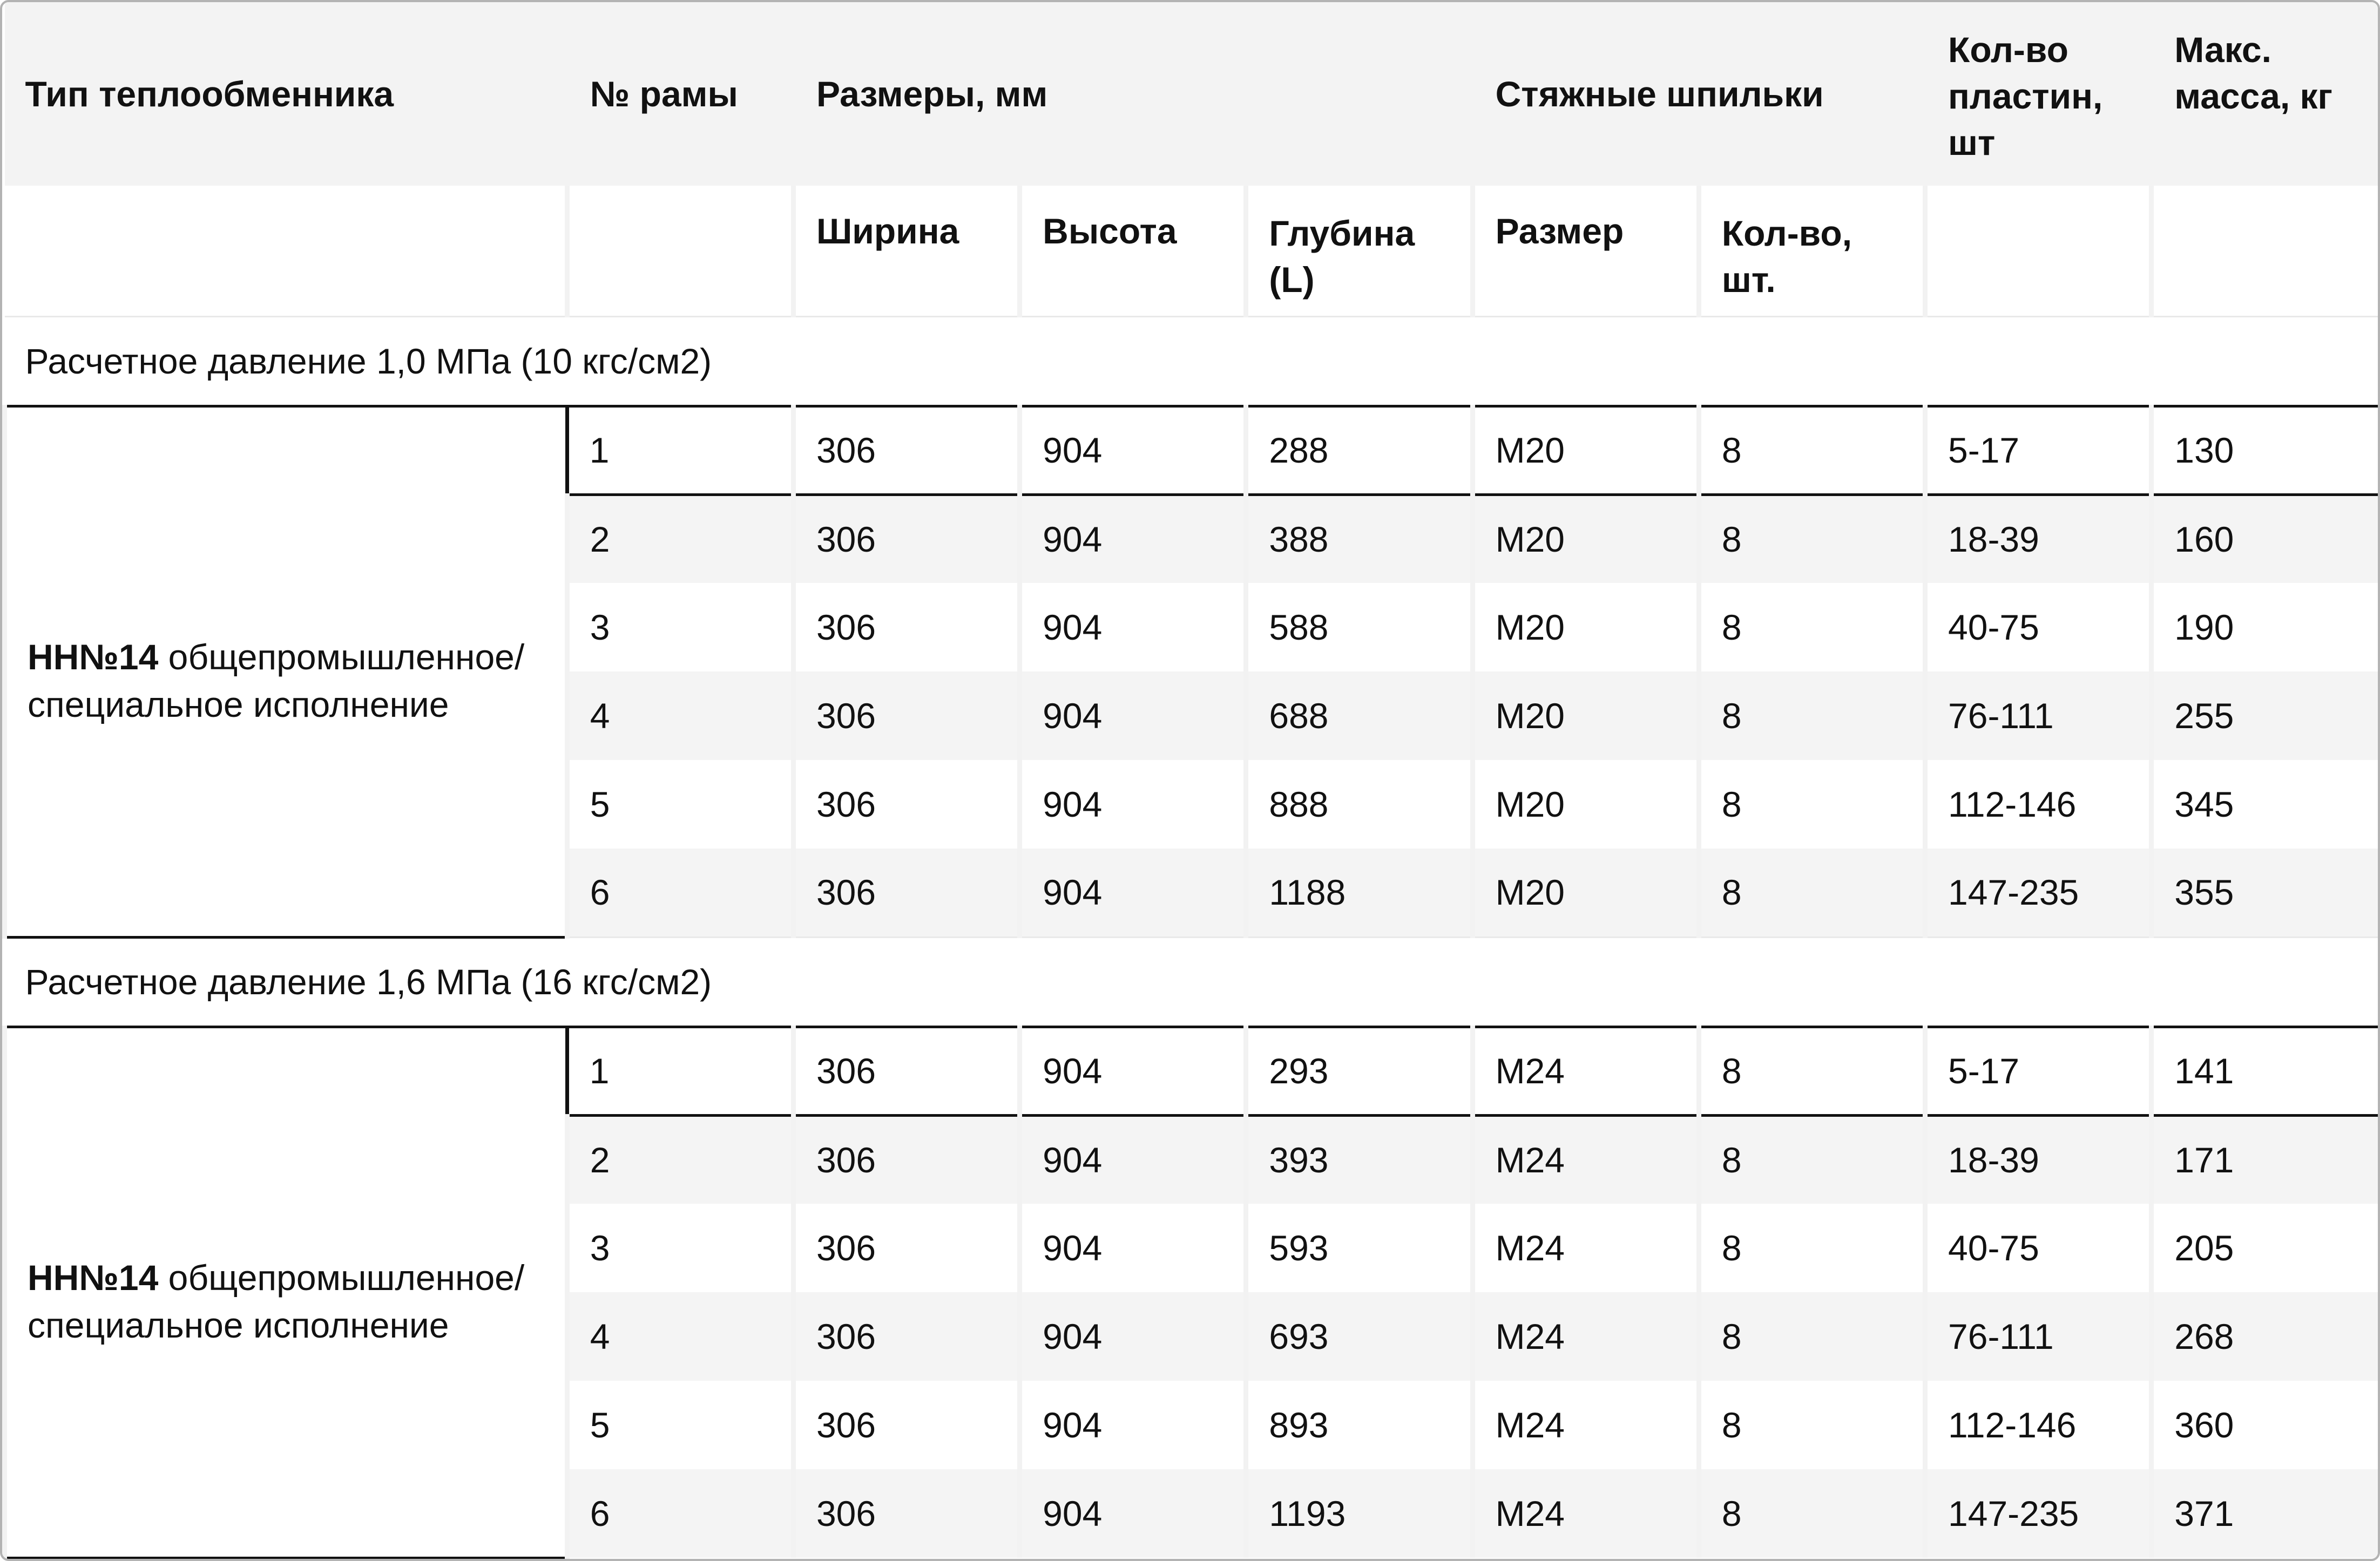  What do you see at coordinates (2263, 450) in the screenshot?
I see `cell-mass: 130` at bounding box center [2263, 450].